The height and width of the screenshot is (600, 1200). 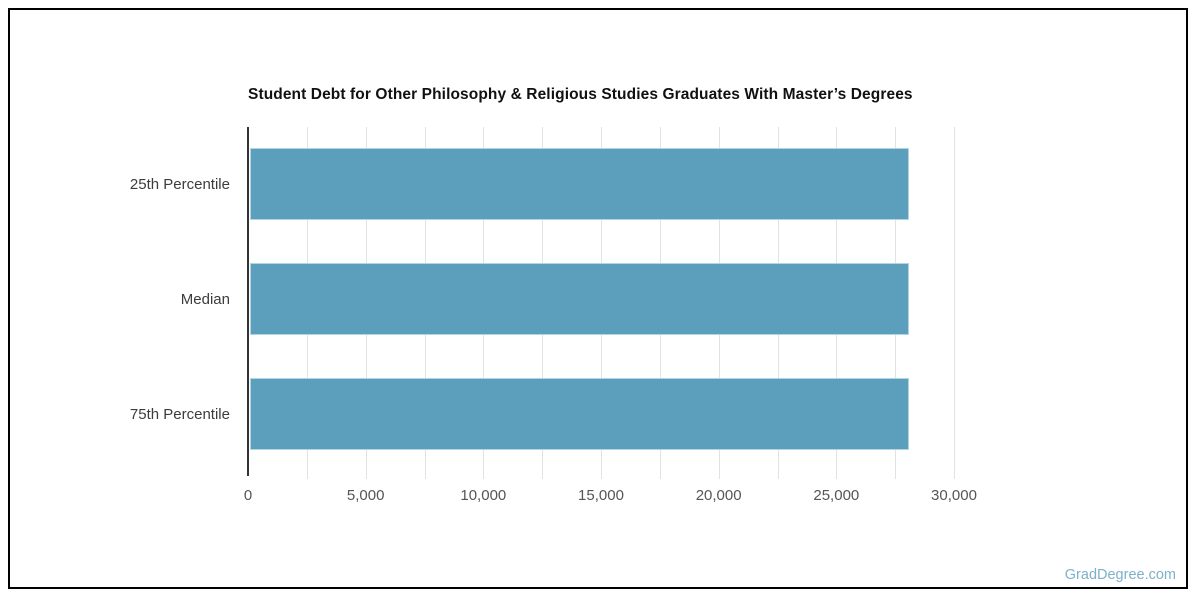 I want to click on x-tick-label: 5,000, so click(x=365, y=495).